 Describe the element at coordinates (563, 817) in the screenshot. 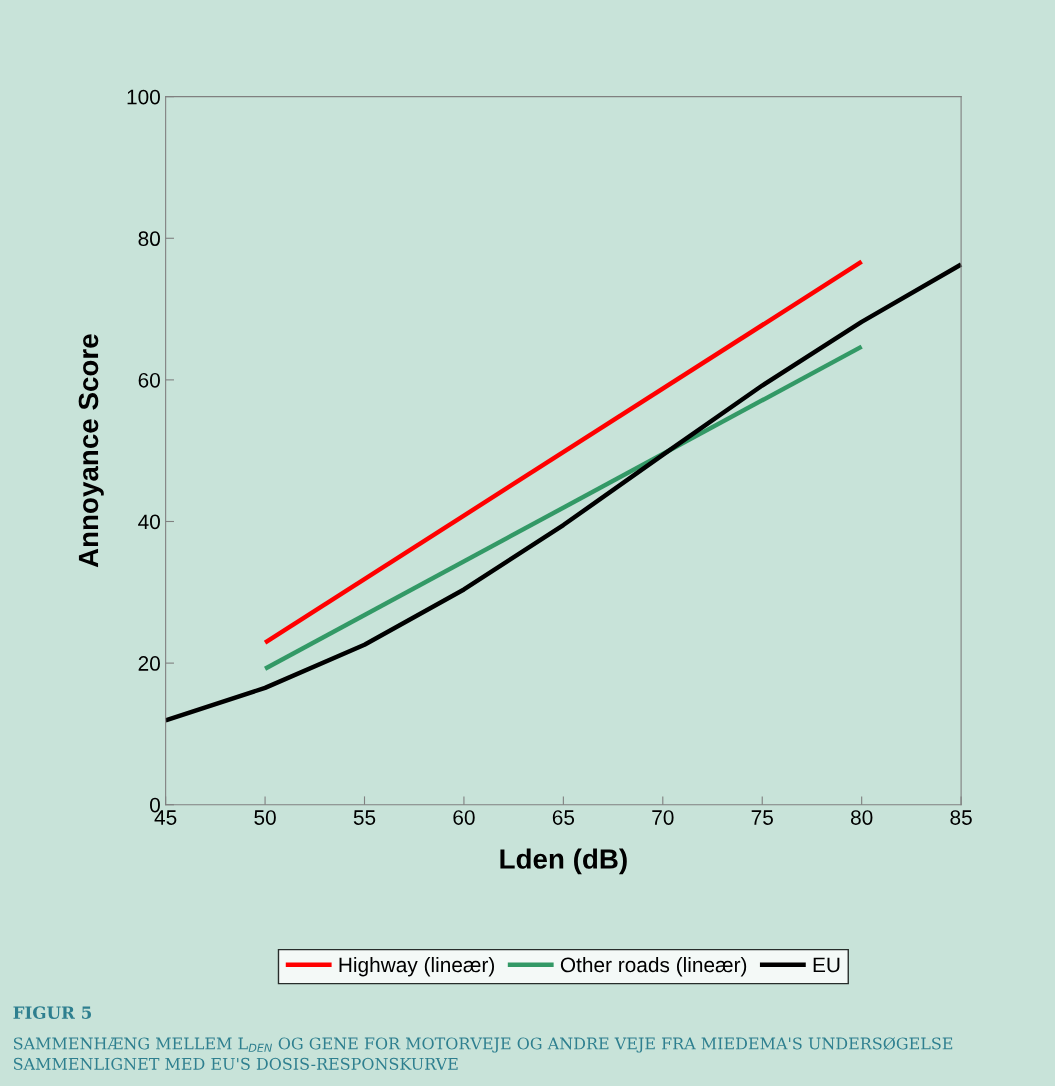

I see `x-tick-label: 65` at that location.